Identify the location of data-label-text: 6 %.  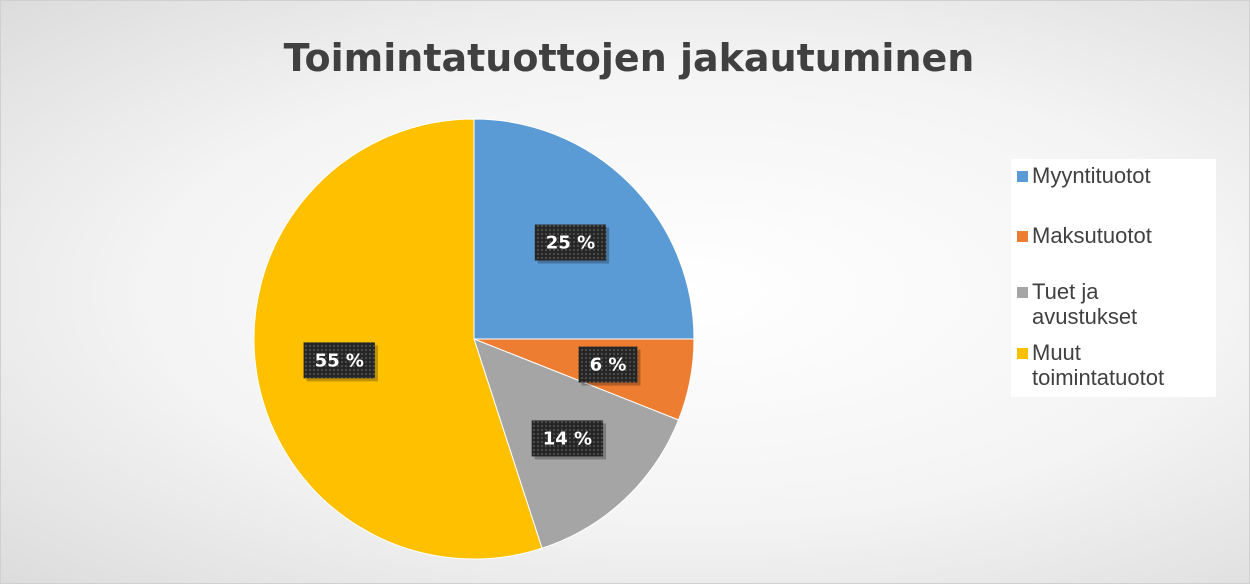
(608, 365).